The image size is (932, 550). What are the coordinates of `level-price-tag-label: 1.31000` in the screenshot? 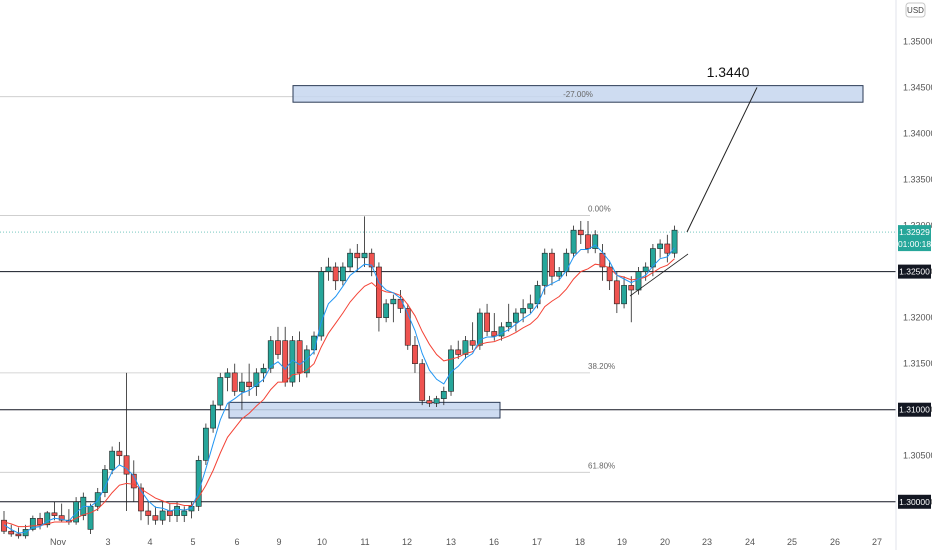 It's located at (914, 410).